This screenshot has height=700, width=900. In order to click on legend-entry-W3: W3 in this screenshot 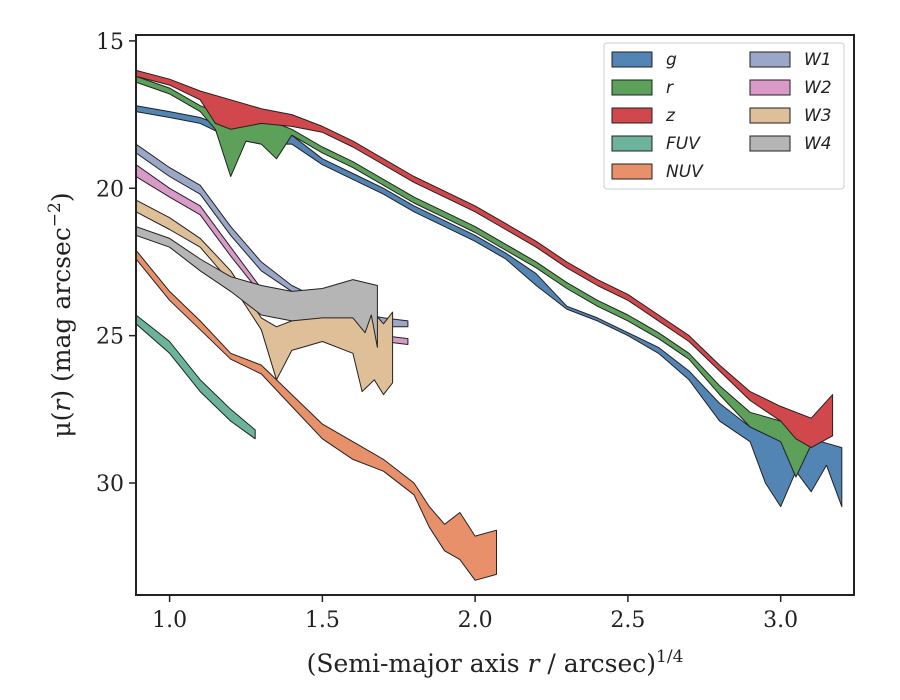, I will do `click(790, 116)`.